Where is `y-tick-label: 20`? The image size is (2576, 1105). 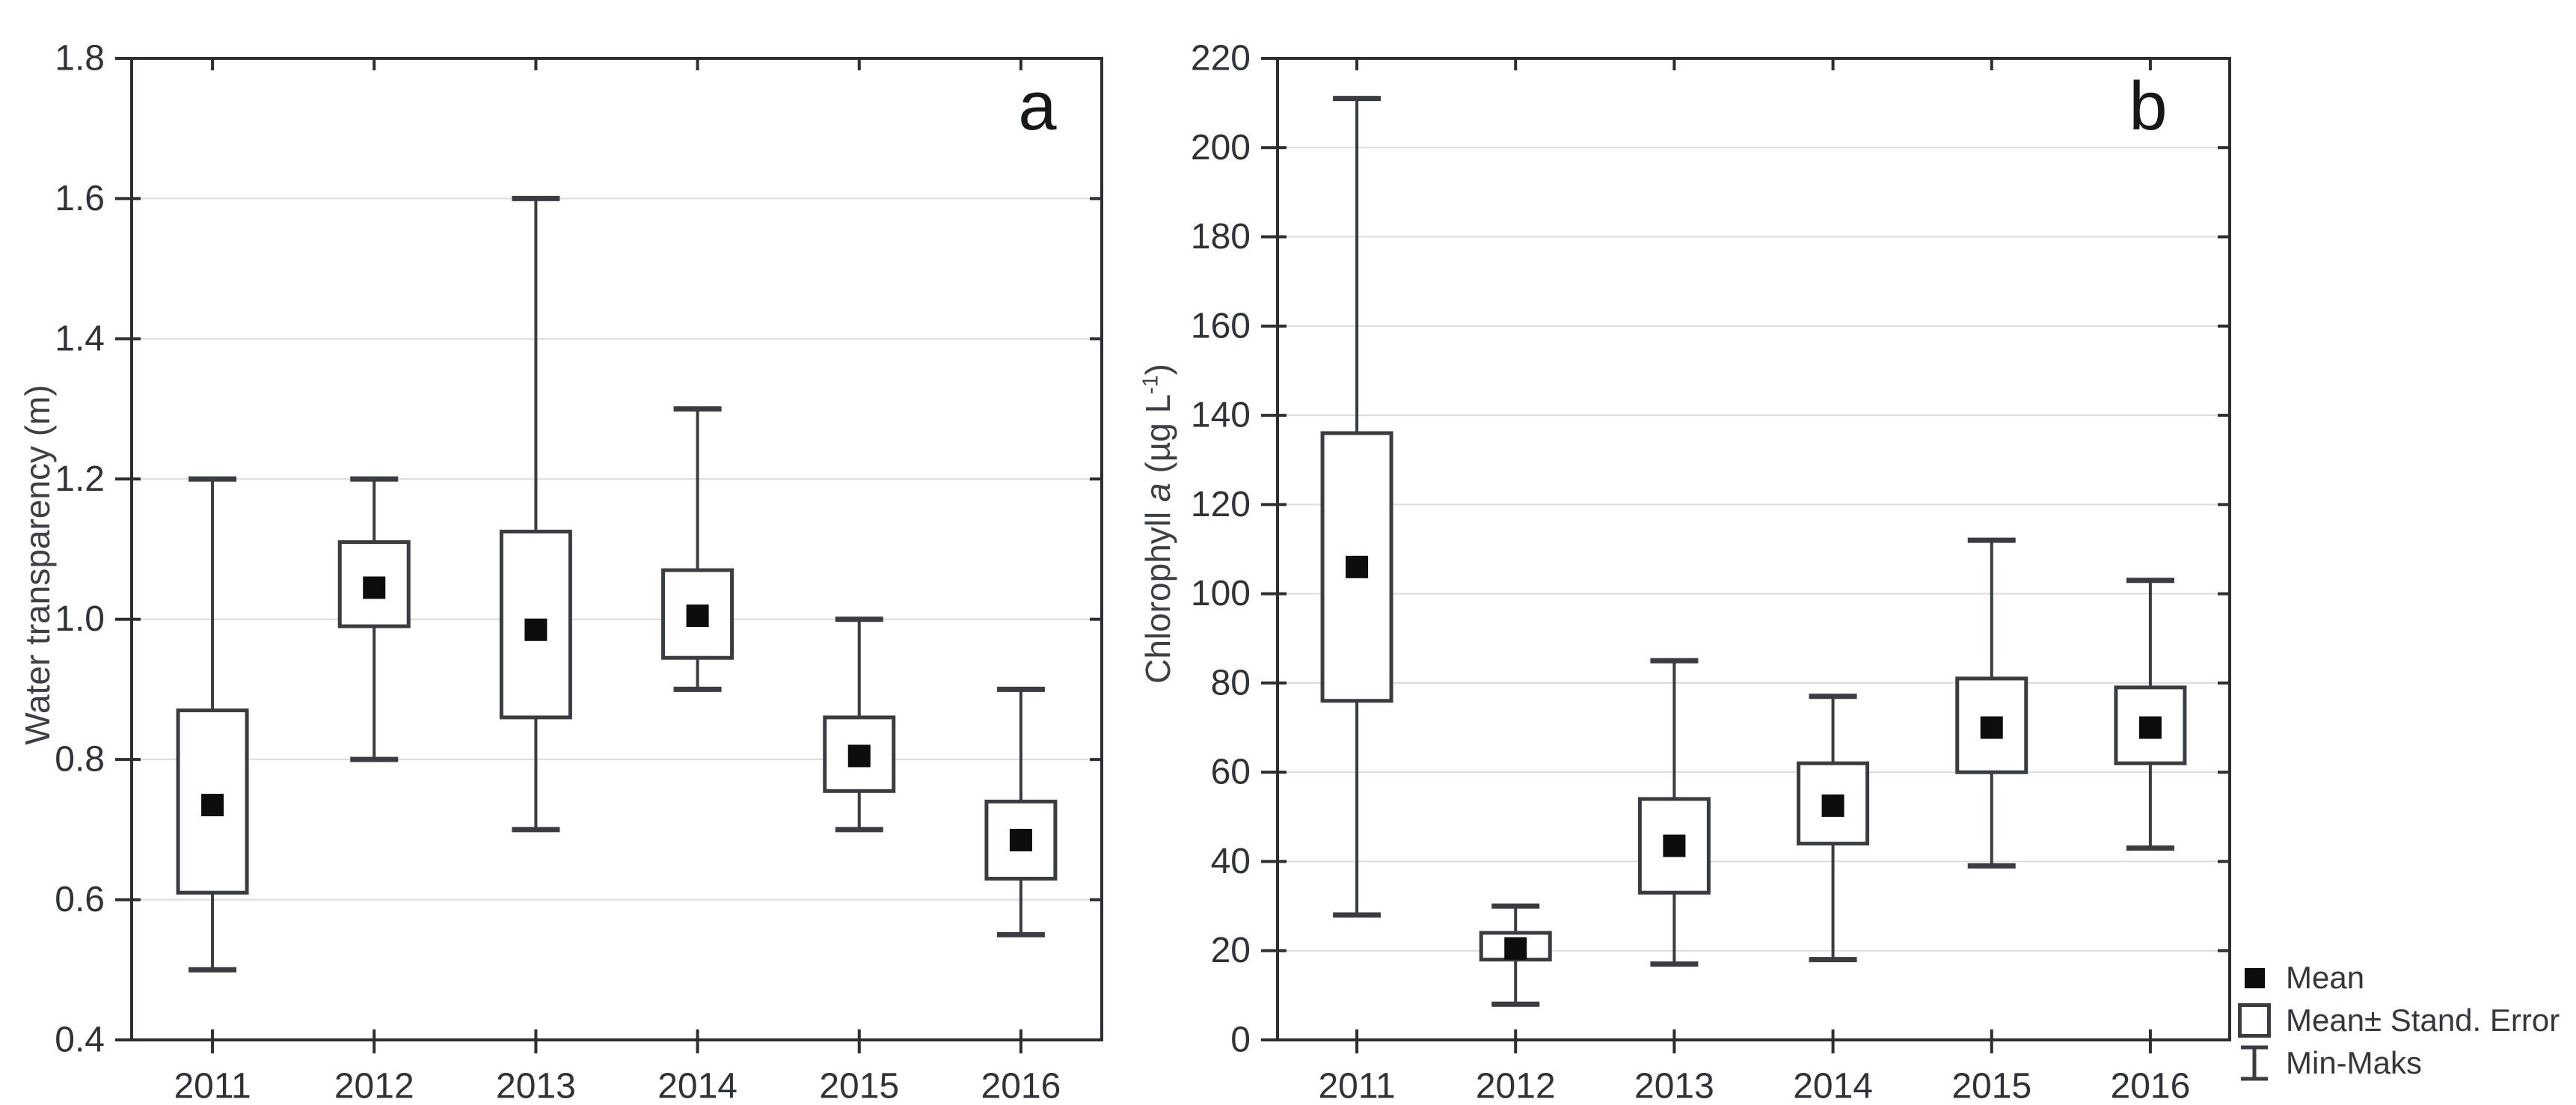 y-tick-label: 20 is located at coordinates (1231, 950).